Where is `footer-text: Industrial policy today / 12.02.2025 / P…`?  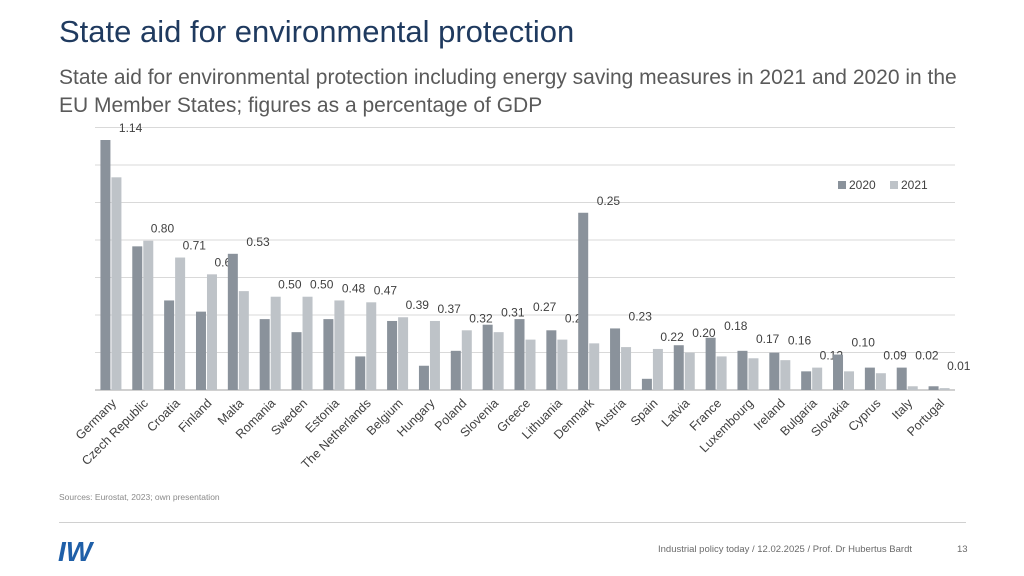 footer-text: Industrial policy today / 12.02.2025 / P… is located at coordinates (785, 549).